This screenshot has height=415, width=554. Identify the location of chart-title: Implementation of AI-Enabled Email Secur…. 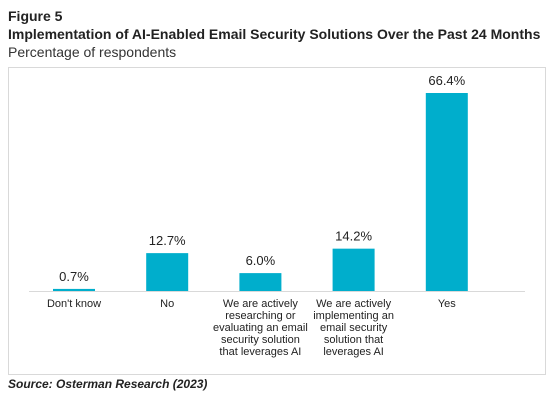
(274, 34).